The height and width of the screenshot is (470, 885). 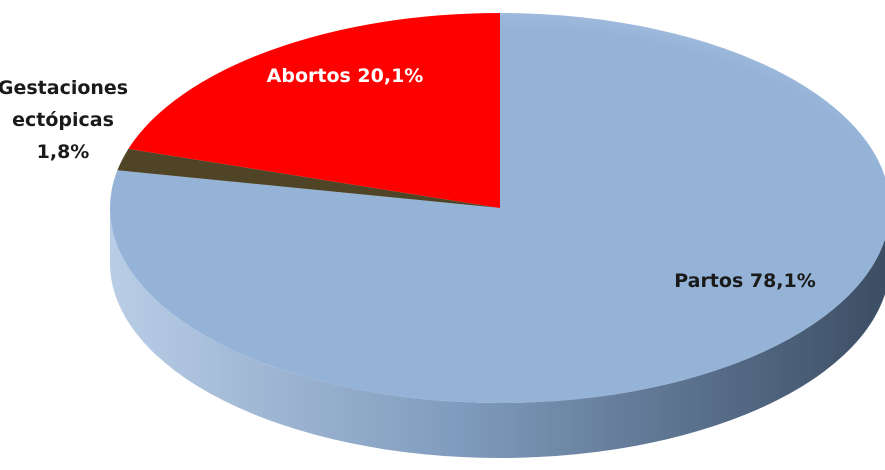 What do you see at coordinates (308, 178) in the screenshot?
I see `pie-slice-gestaciones-ect-picas` at bounding box center [308, 178].